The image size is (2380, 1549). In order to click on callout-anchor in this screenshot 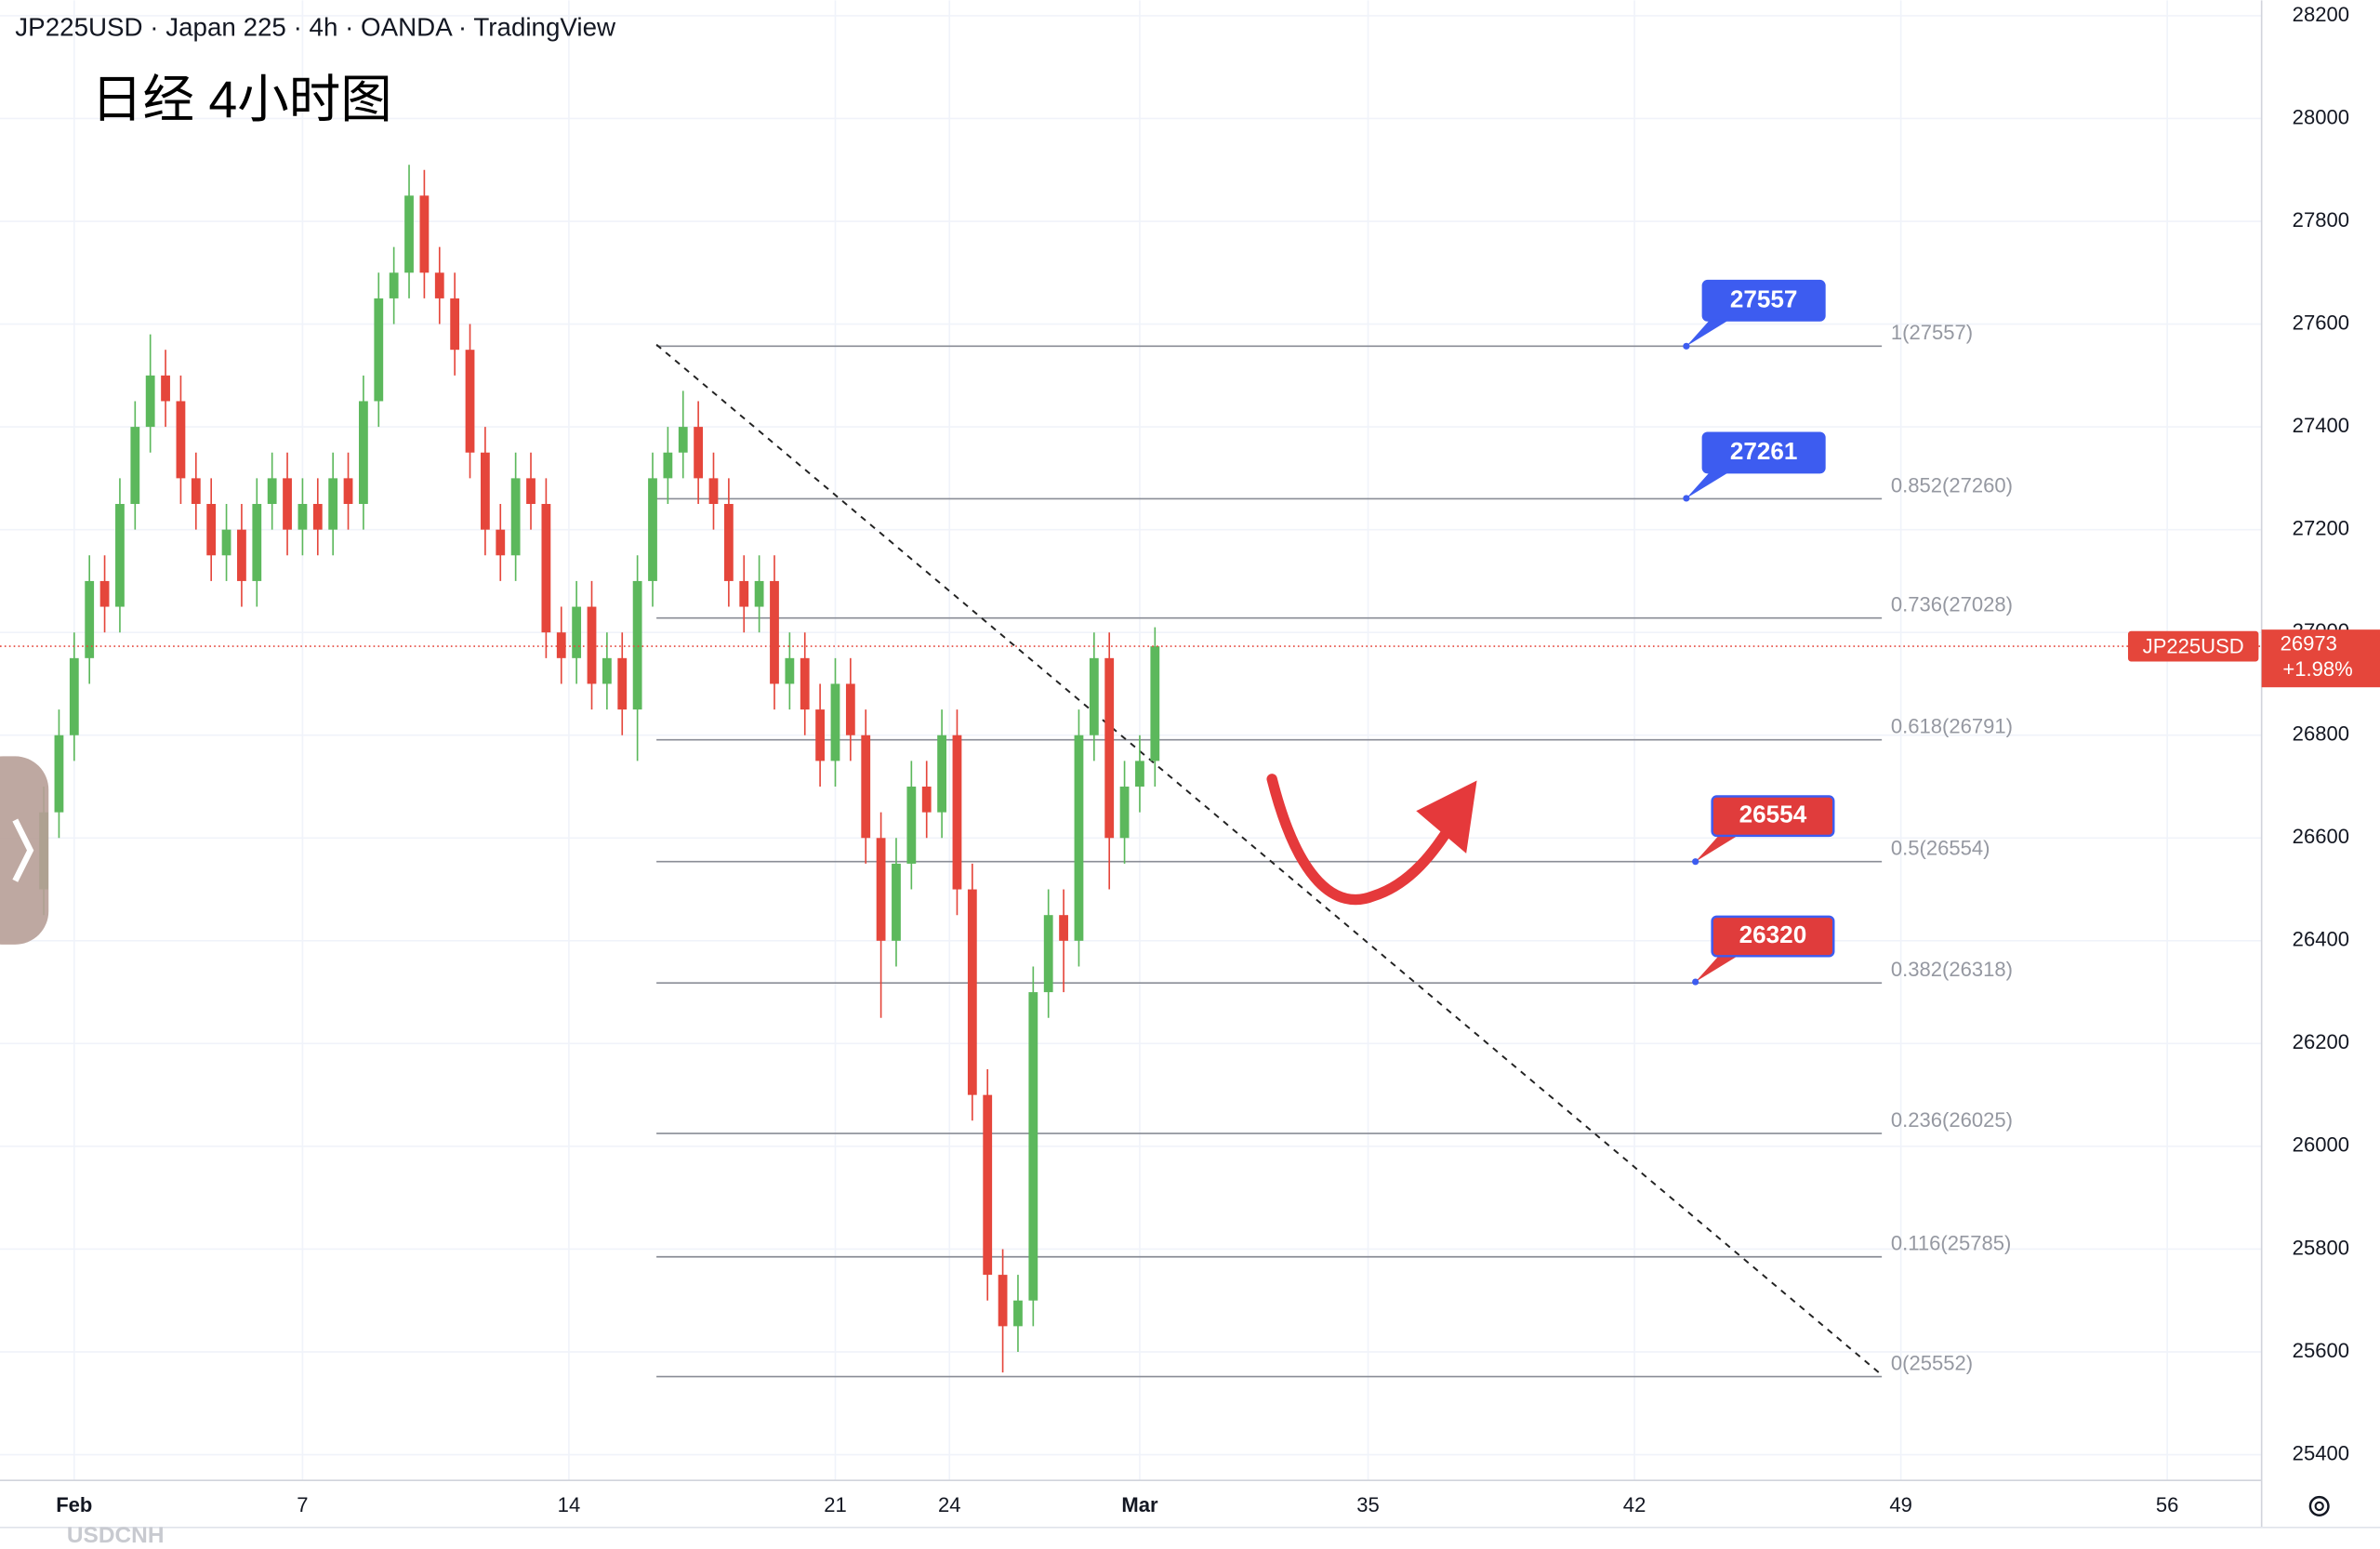, I will do `click(1695, 862)`.